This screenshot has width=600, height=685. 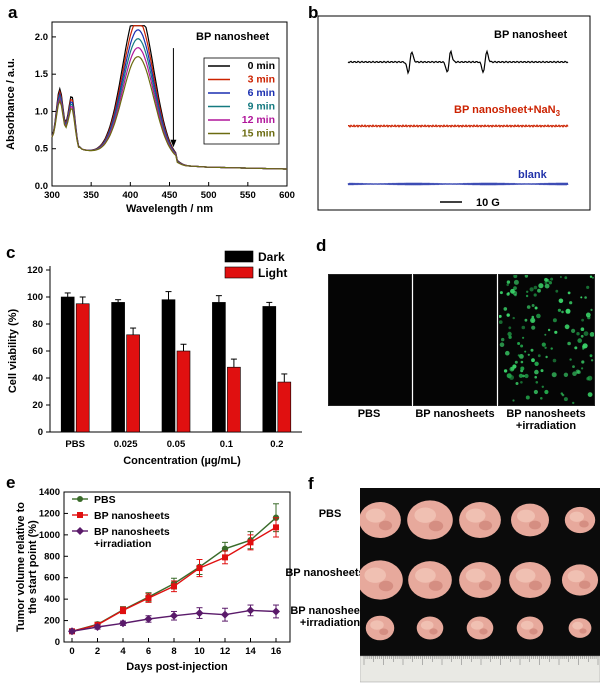 What do you see at coordinates (248, 195) in the screenshot?
I see `x-tick-label: 550` at bounding box center [248, 195].